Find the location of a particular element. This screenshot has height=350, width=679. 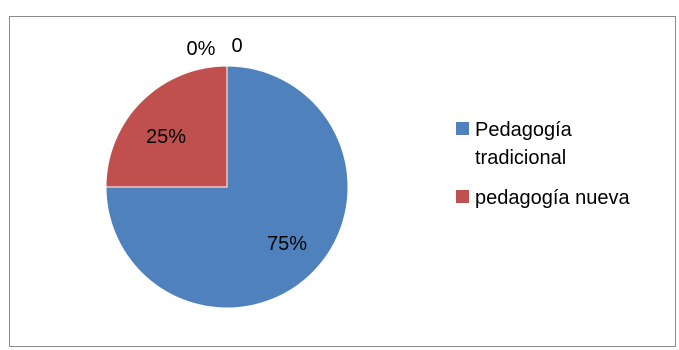

legend-item-pedagogia-nueva: pedagogía nueva is located at coordinates (563, 198).